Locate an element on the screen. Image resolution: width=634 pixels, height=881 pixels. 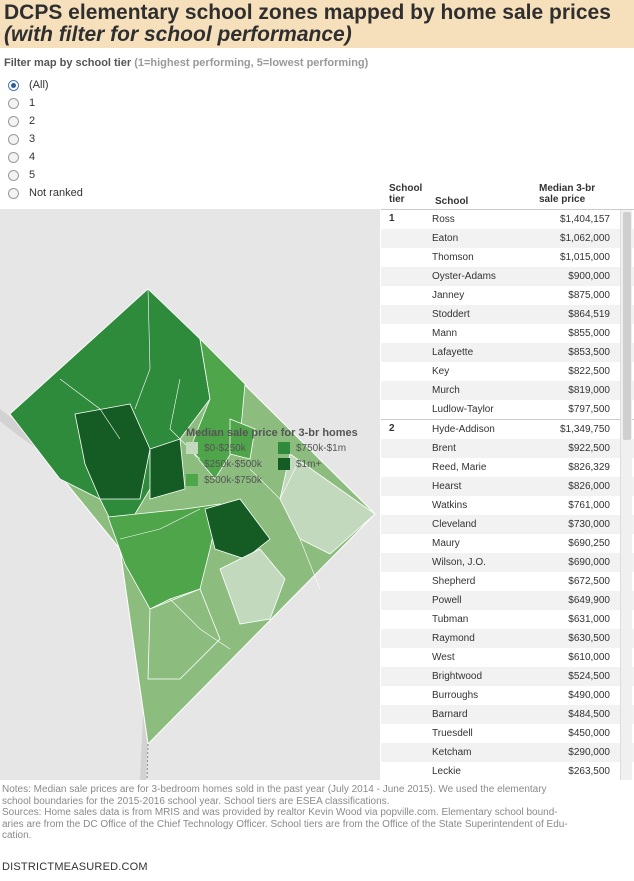
tier-option: 3 is located at coordinates (45, 139).